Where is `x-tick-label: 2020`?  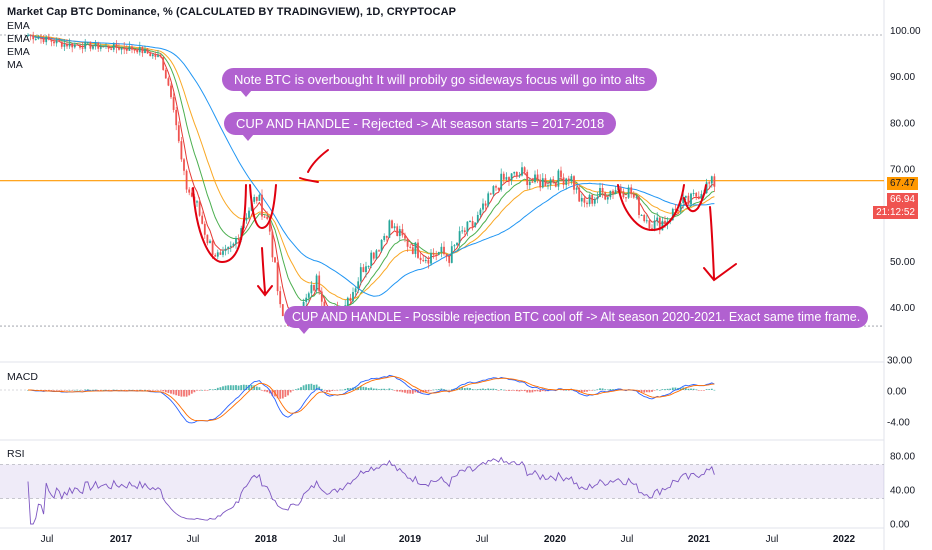
x-tick-label: 2020 is located at coordinates (555, 539).